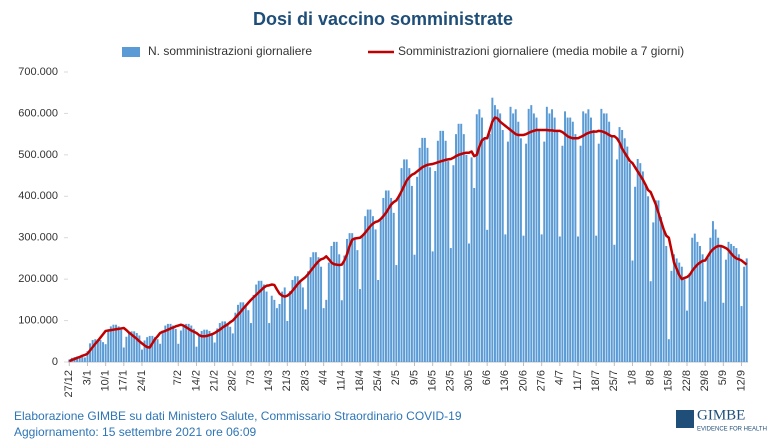  I want to click on x-tick-label: 27/6, so click(542, 380).